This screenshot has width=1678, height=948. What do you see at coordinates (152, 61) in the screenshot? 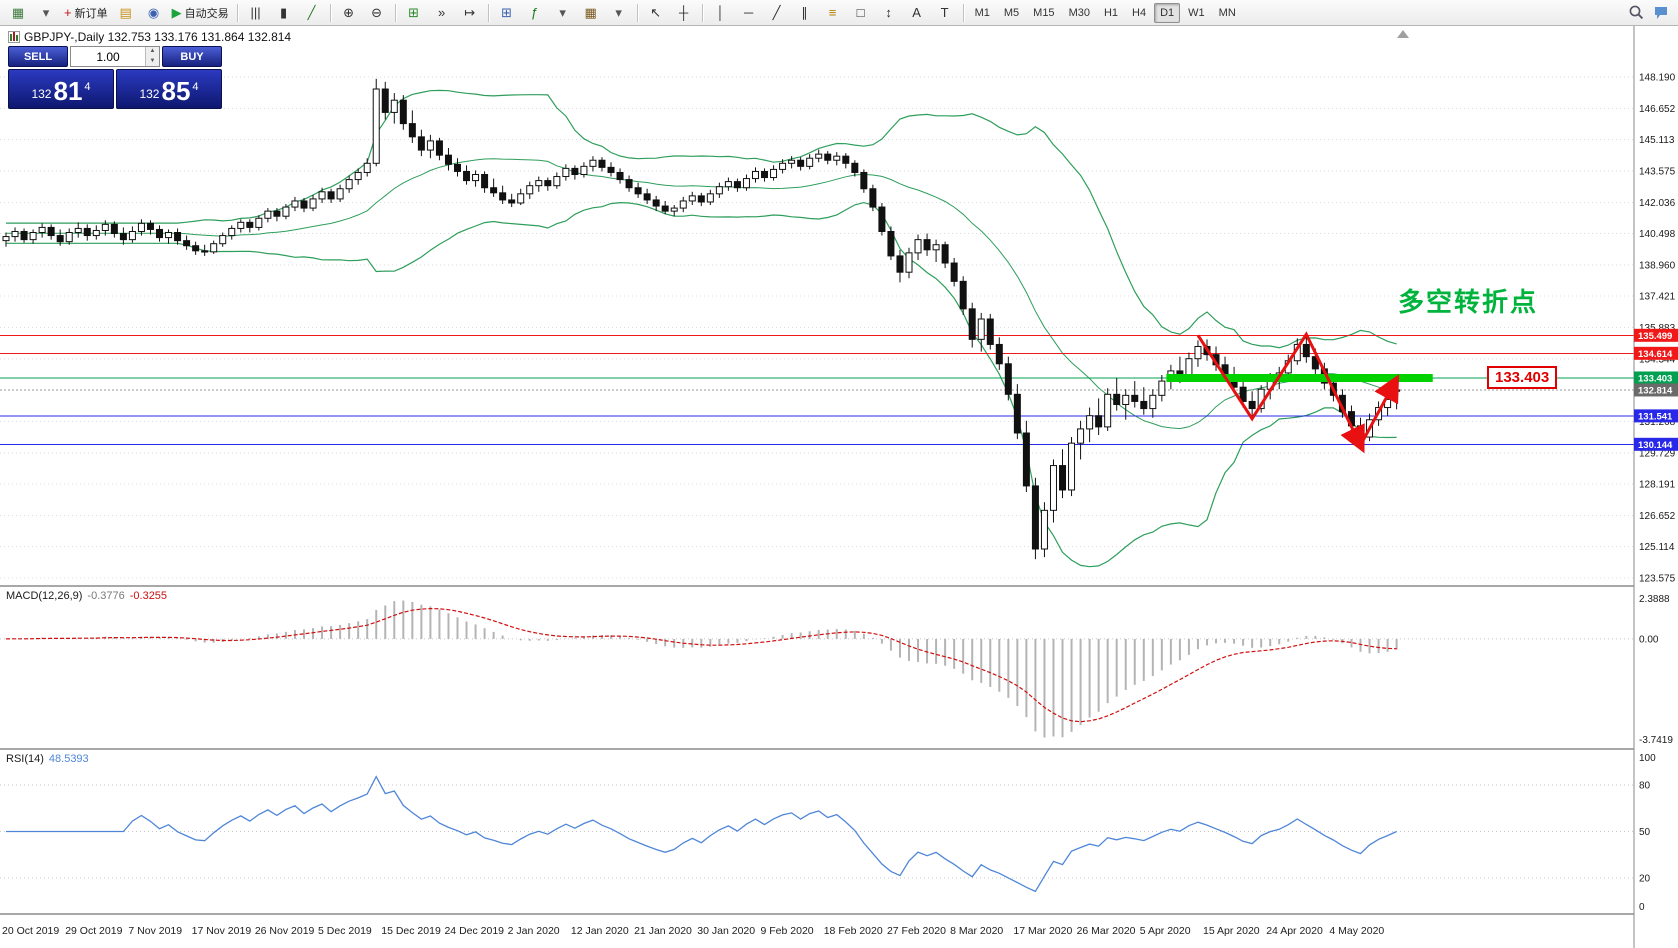
I see `volume-down-stepper: ▼` at bounding box center [152, 61].